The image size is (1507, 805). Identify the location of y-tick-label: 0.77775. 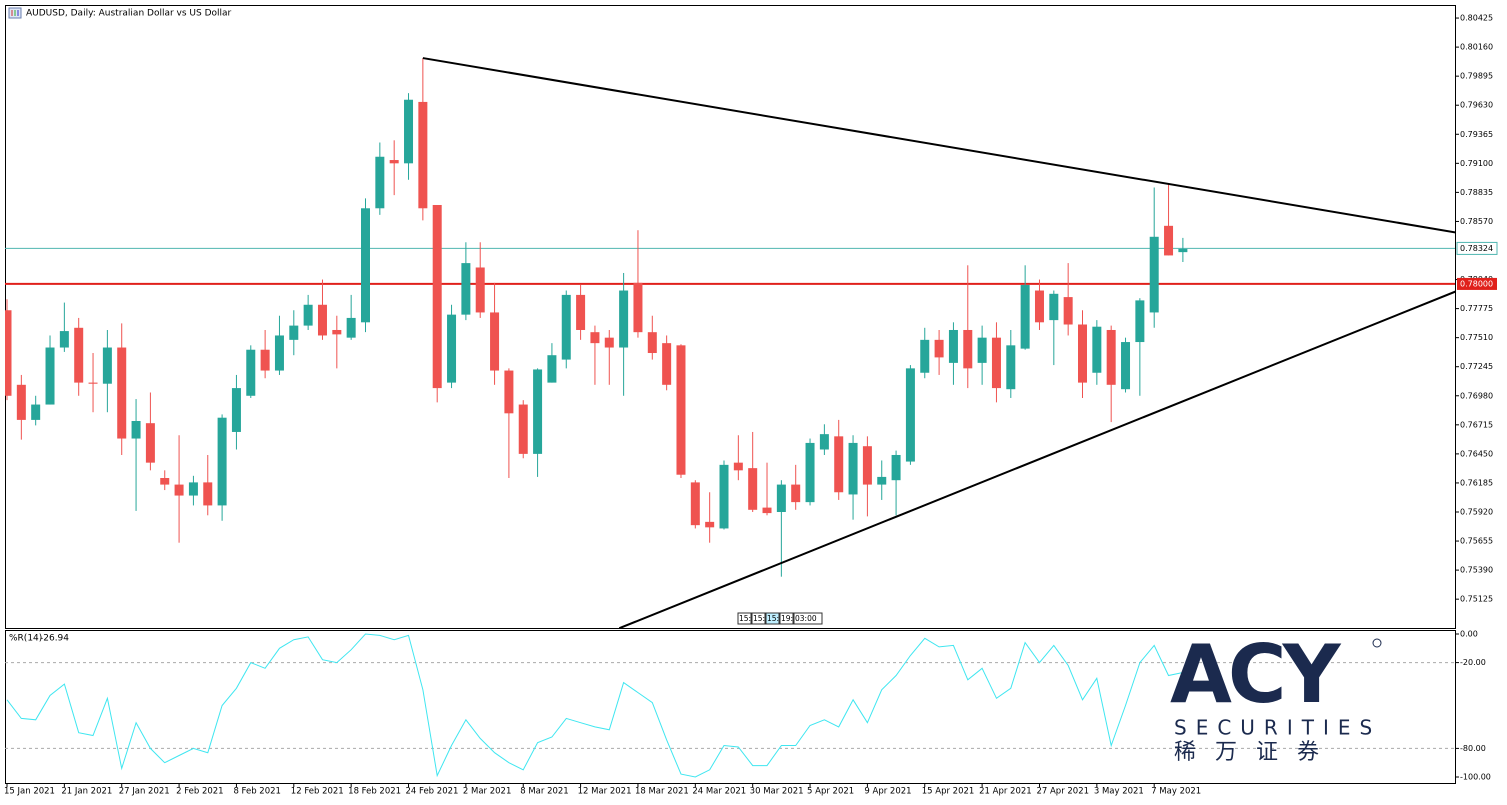
(1476, 308).